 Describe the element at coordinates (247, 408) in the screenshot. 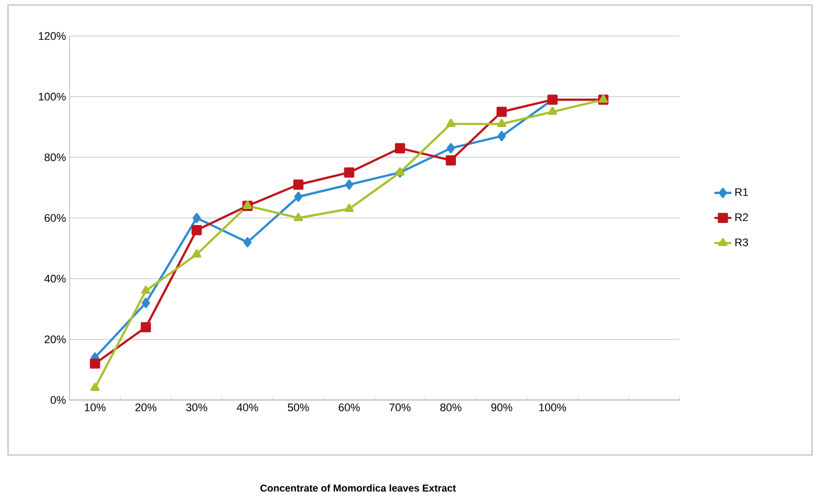

I see `x-tick-label: 40%` at that location.